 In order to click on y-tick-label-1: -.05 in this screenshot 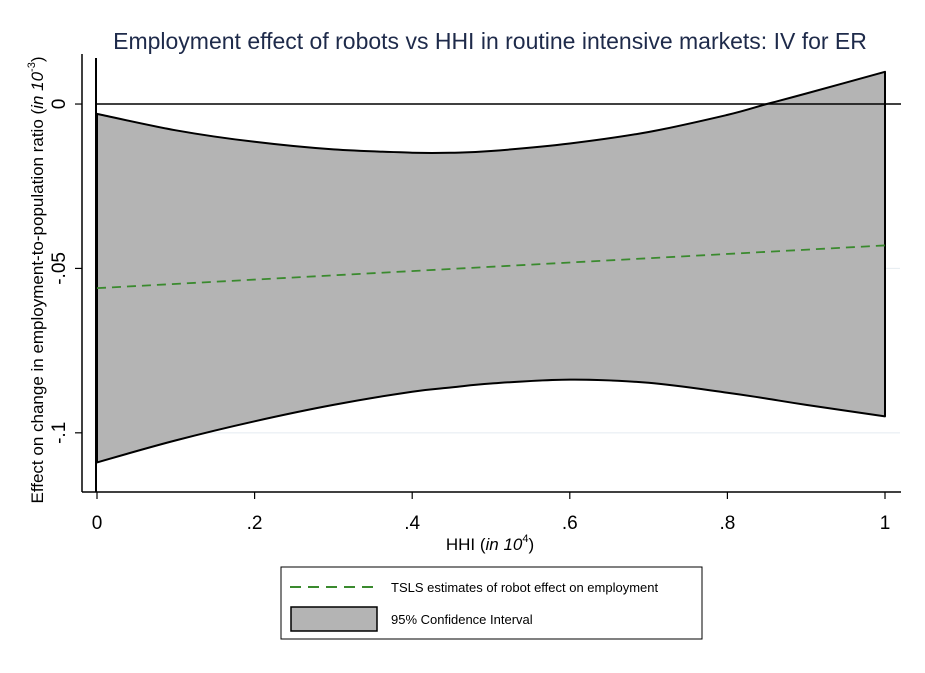, I will do `click(59, 268)`.